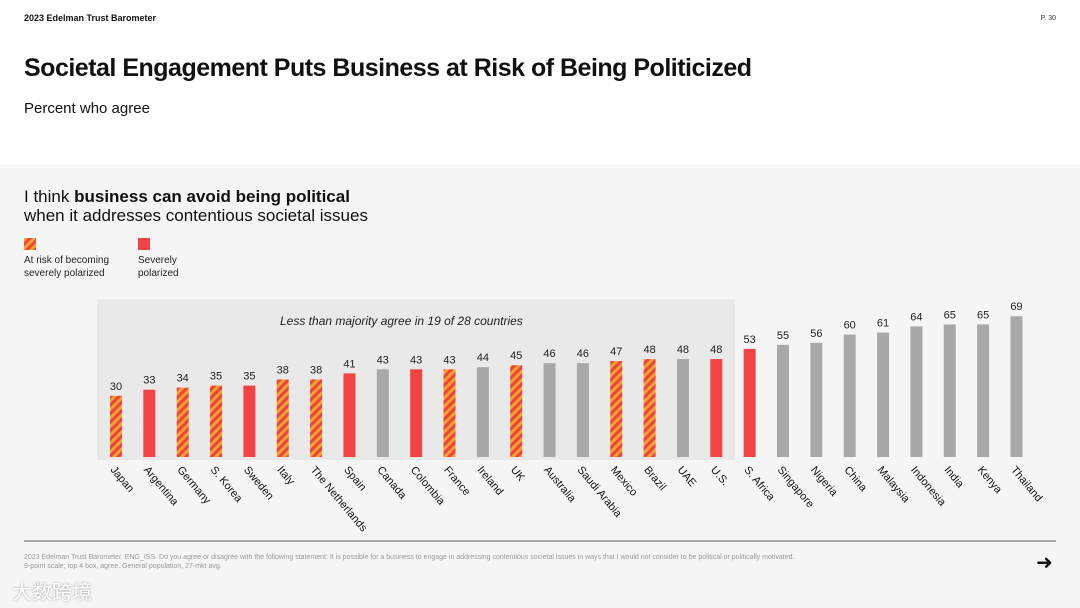 This screenshot has width=1080, height=608. What do you see at coordinates (158, 273) in the screenshot?
I see `legend-label: polarized` at bounding box center [158, 273].